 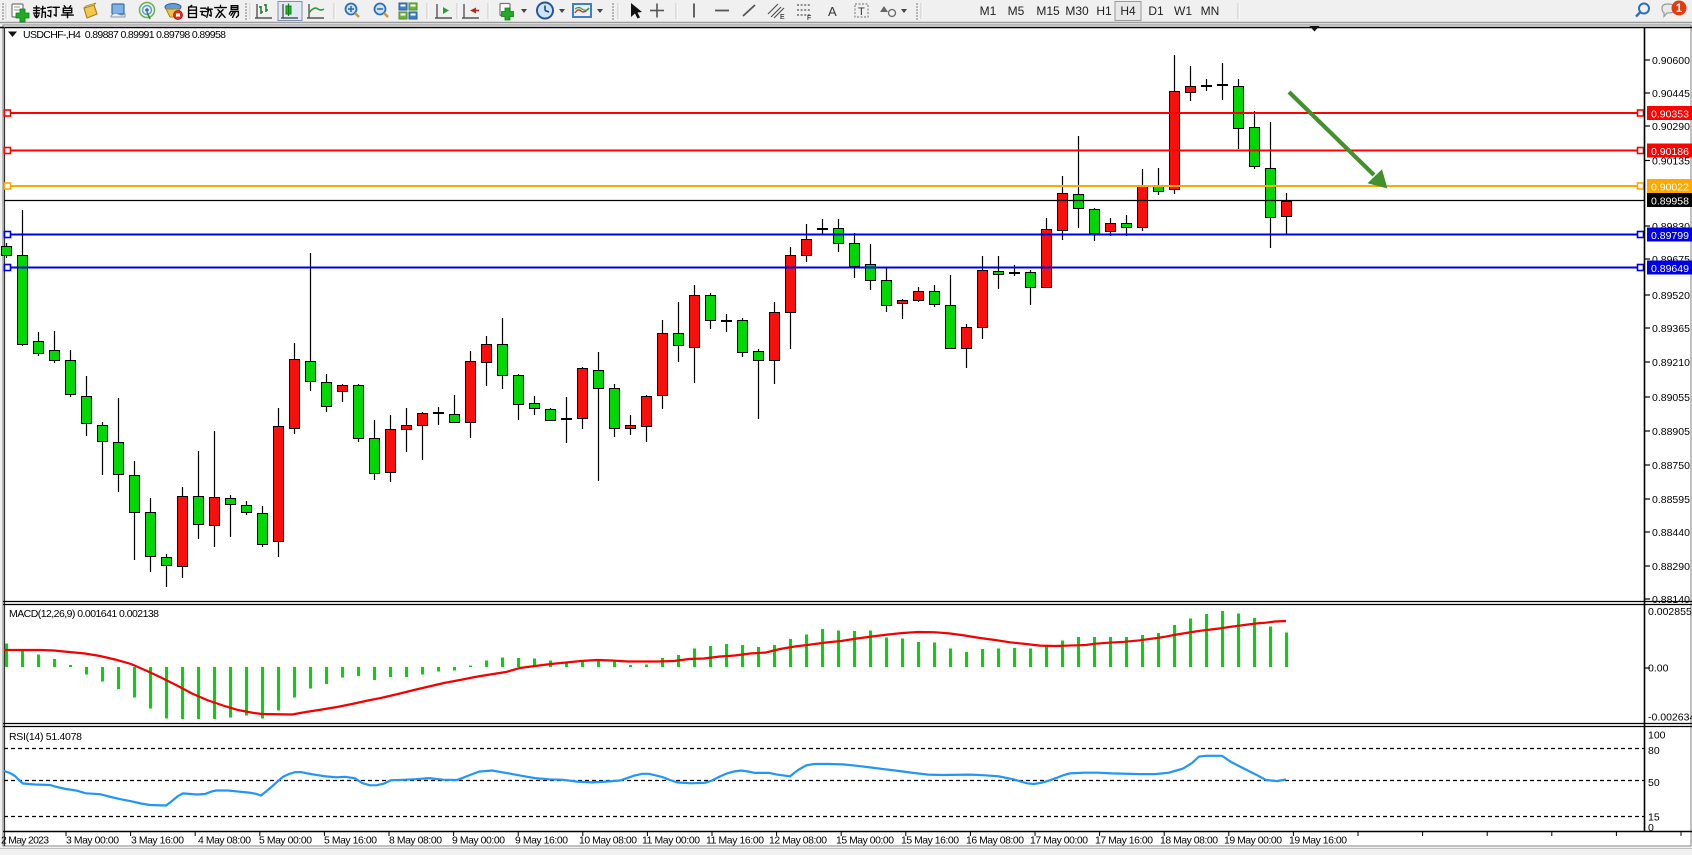 I want to click on svg-text: 12 May 08:00, so click(x=798, y=841).